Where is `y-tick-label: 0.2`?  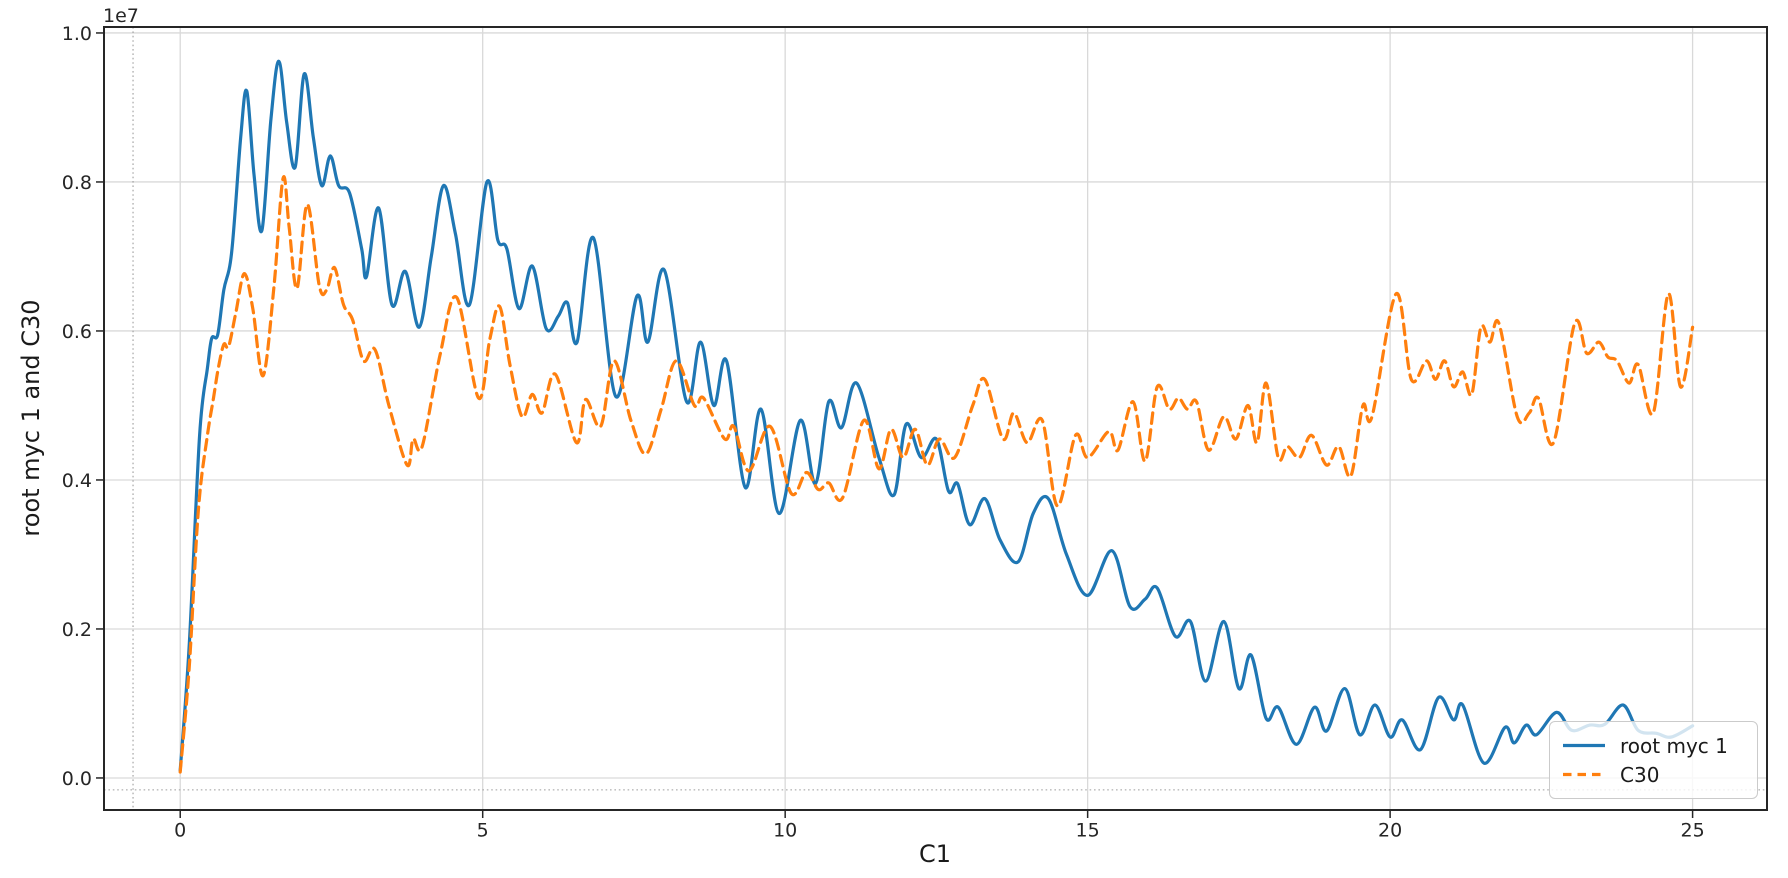
y-tick-label: 0.2 is located at coordinates (77, 630).